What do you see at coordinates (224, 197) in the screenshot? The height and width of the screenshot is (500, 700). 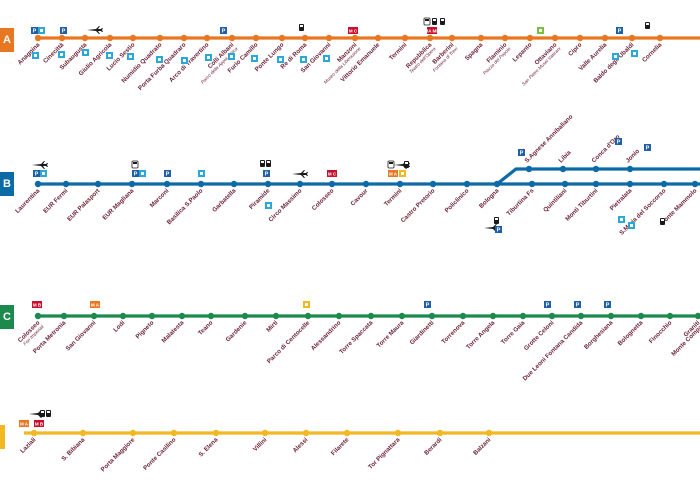 I see `station-garbatella: Garbatella` at bounding box center [224, 197].